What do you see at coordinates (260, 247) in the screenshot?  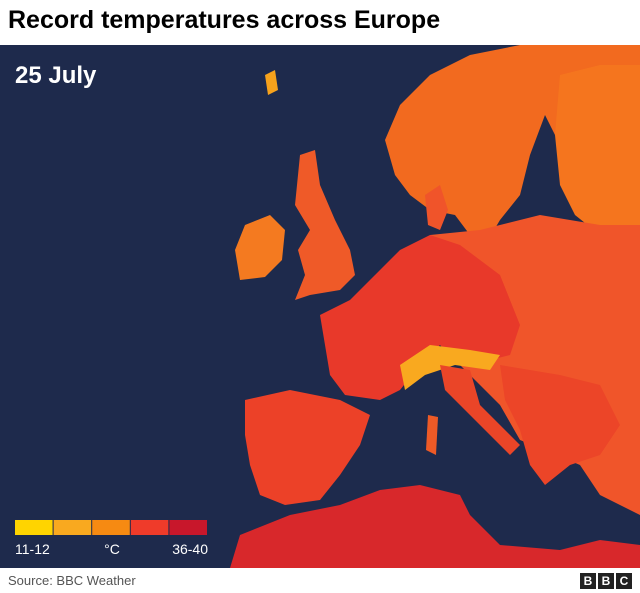 I see `ireland` at bounding box center [260, 247].